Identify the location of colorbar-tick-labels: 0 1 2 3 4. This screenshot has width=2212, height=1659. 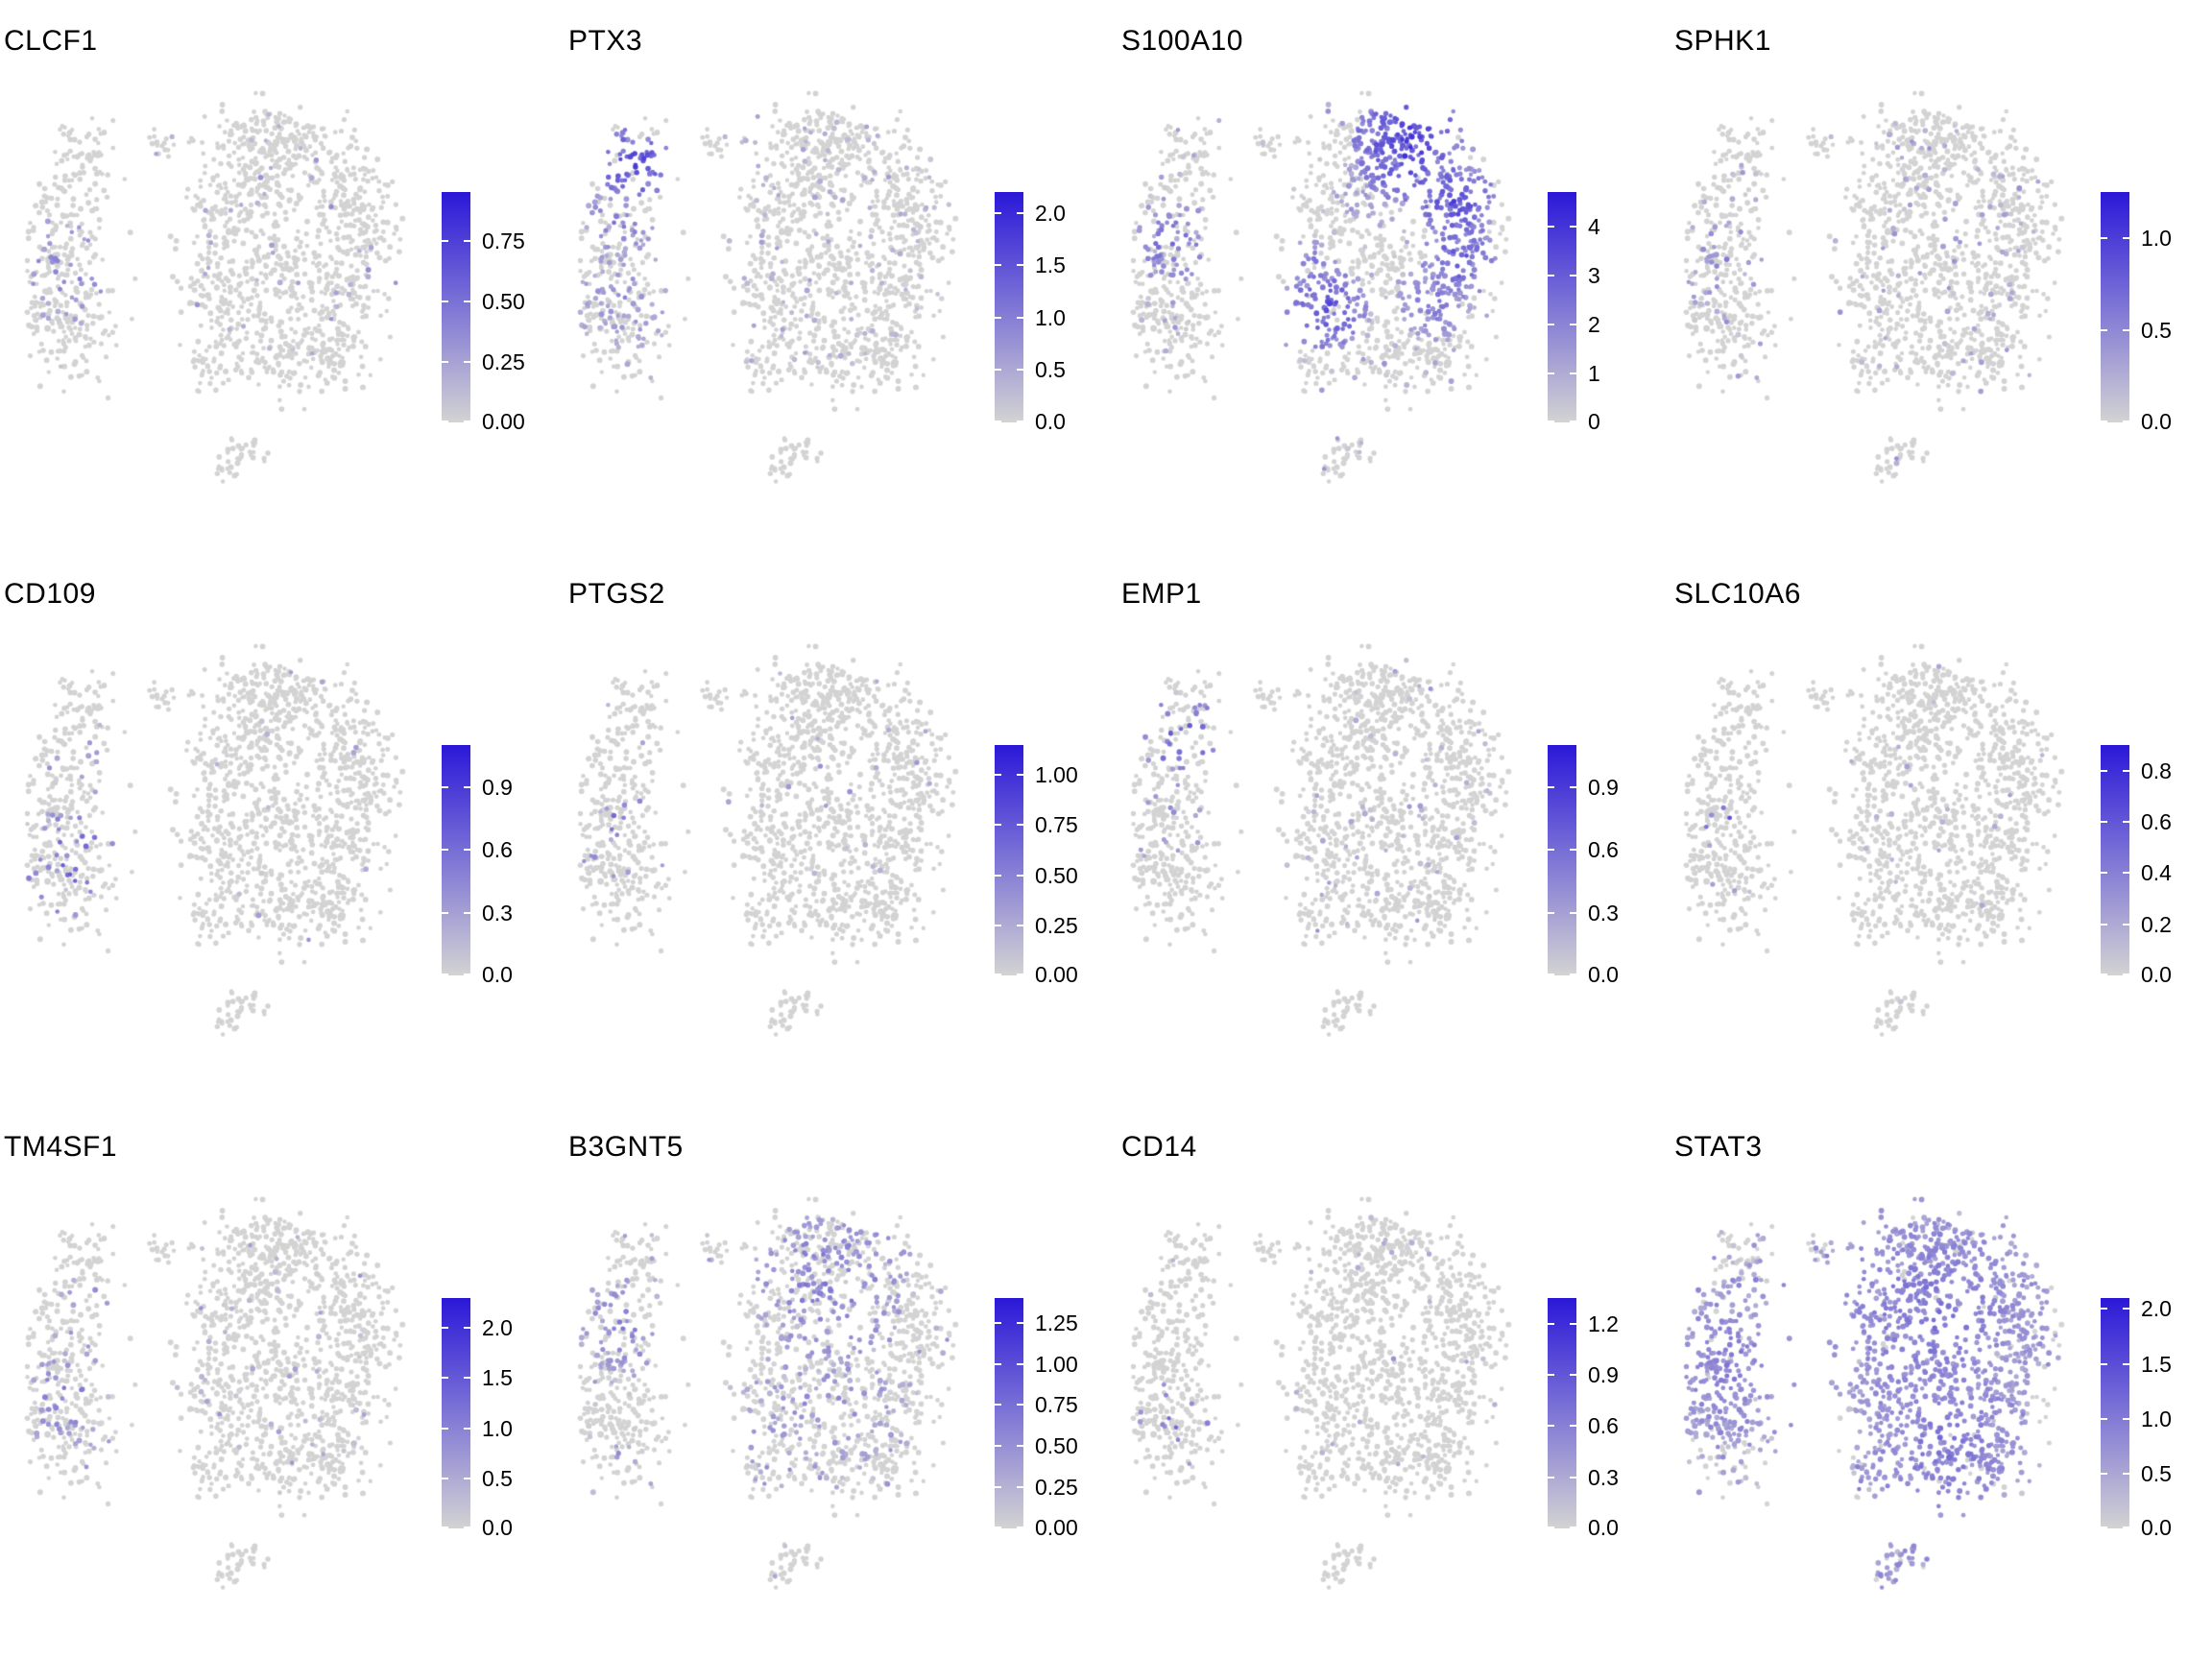
(1622, 313).